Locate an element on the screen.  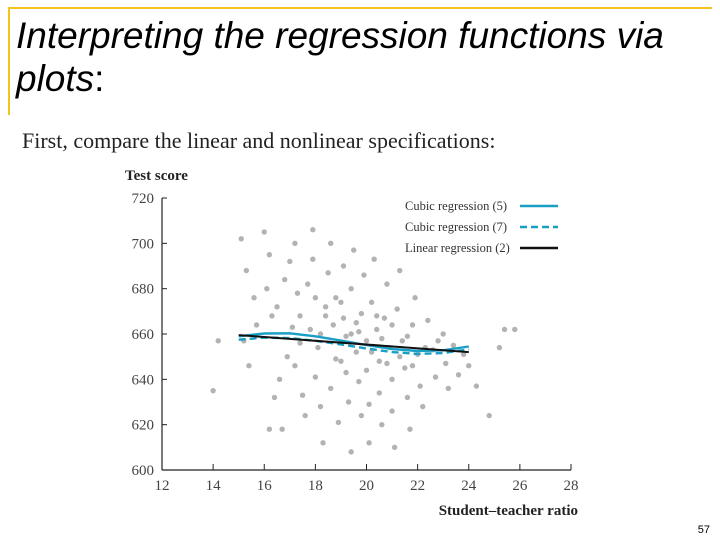
x-tick-label: 26 is located at coordinates (520, 486).